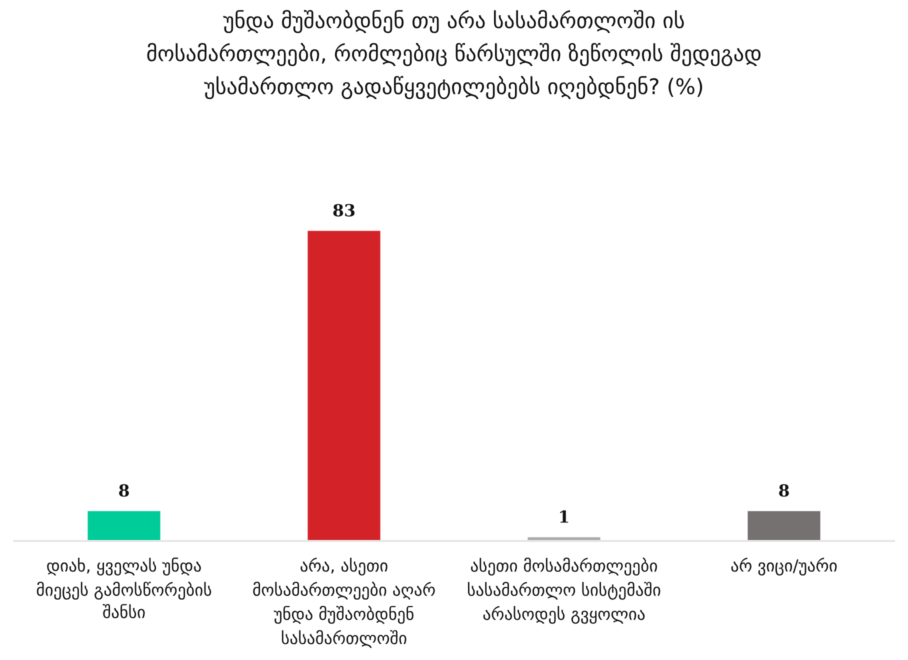 The height and width of the screenshot is (660, 908). I want to click on x-tick-label: არა, ასეთი მოსამართლეები აღარ უნდა მუშაობდნენ სასამართლოში, so click(344, 603).